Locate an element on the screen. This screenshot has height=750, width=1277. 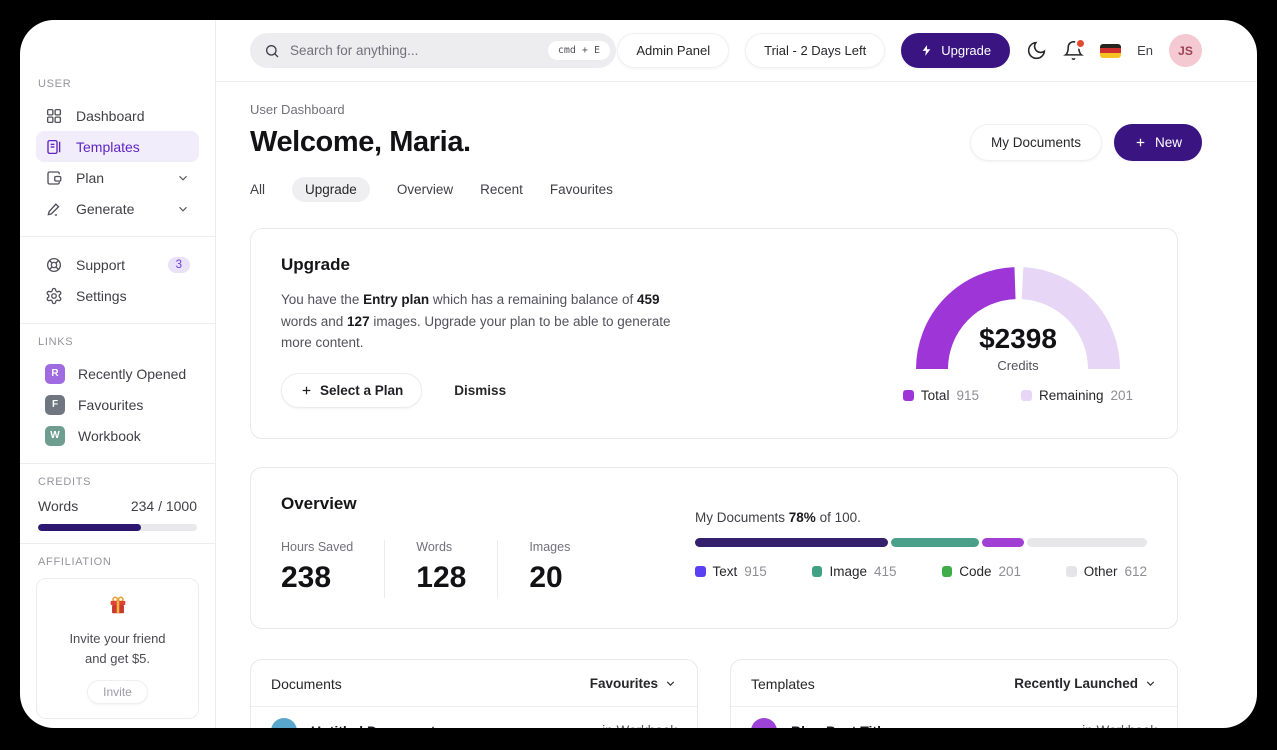
dark-mode-moon-icon is located at coordinates (1036, 50).